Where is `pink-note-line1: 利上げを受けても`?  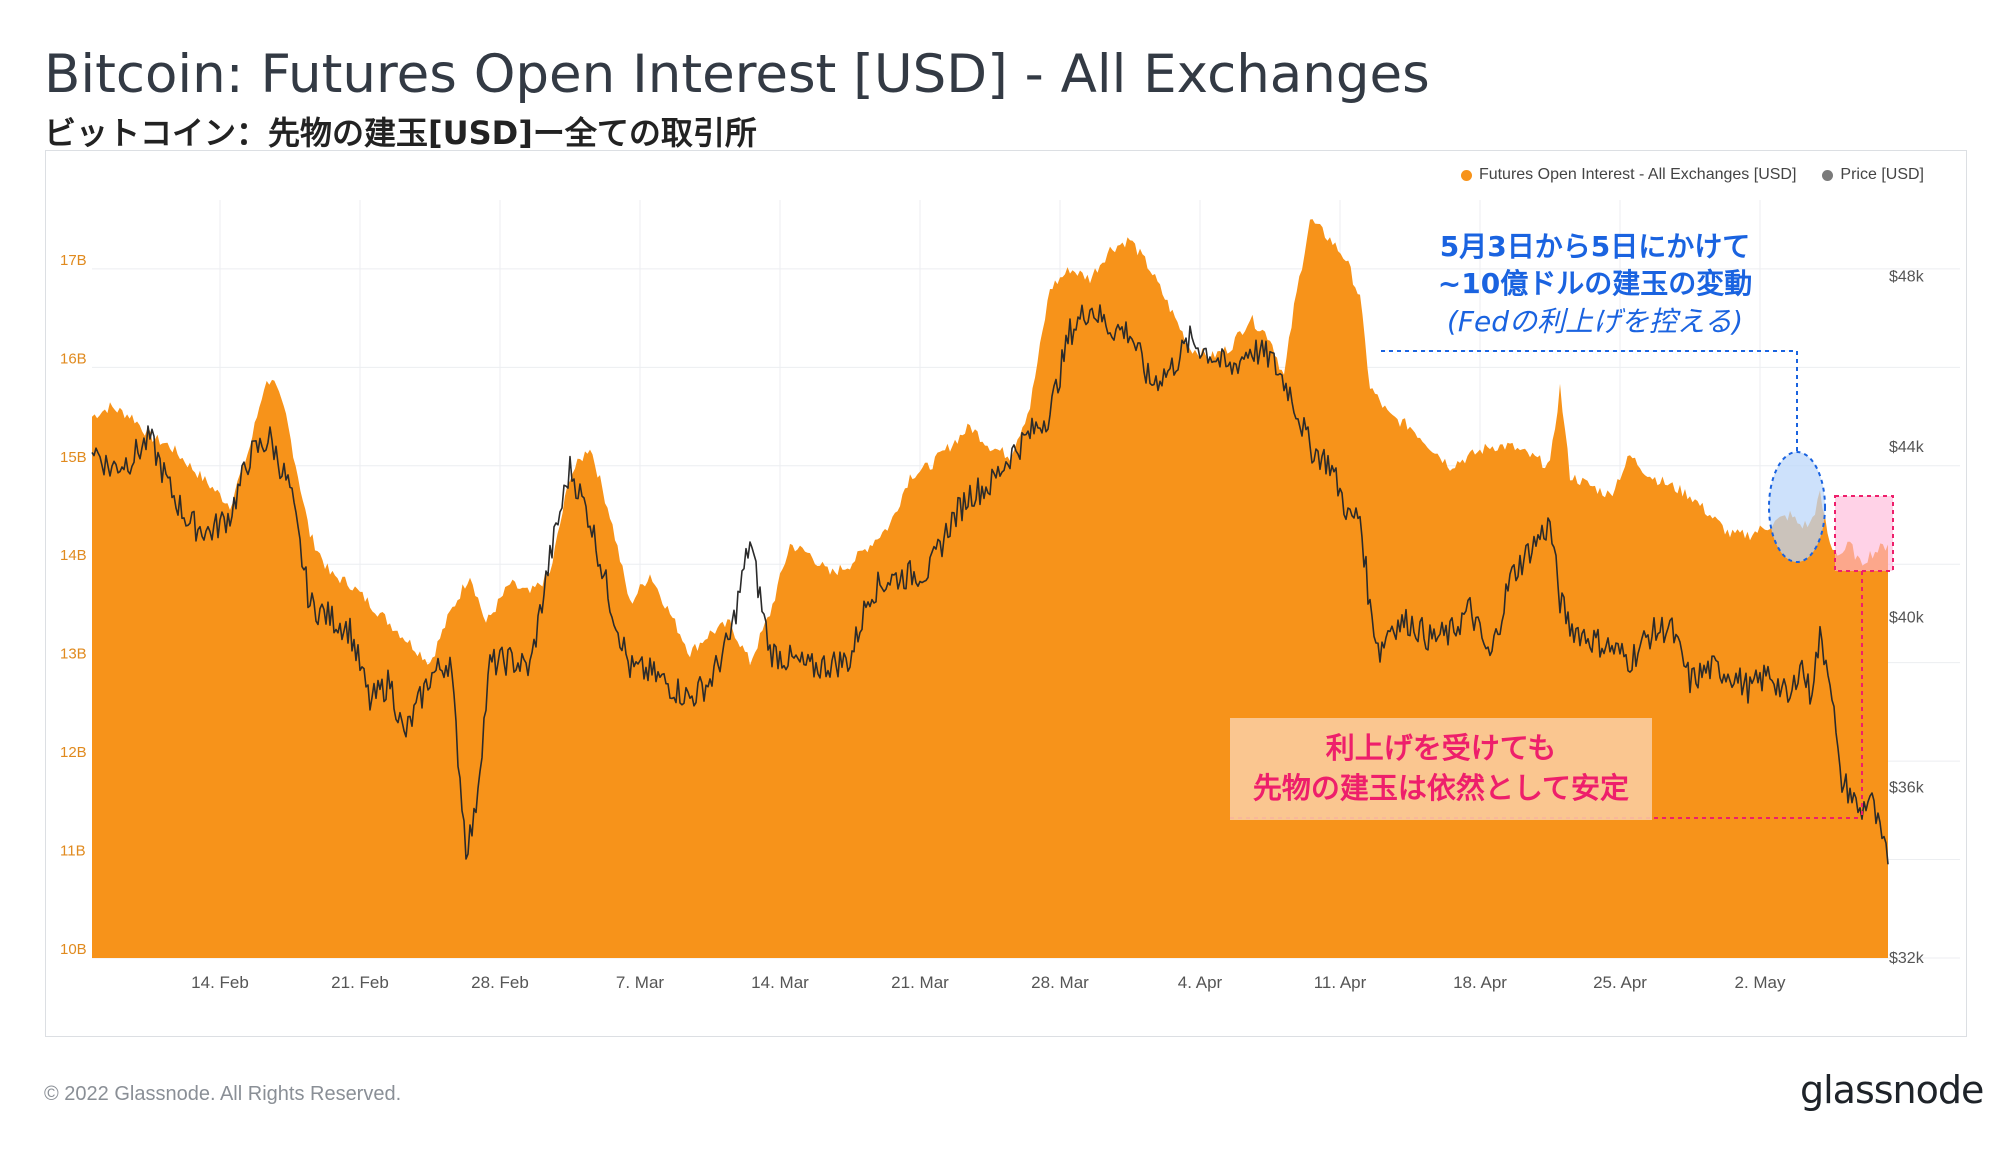 pink-note-line1: 利上げを受けても is located at coordinates (1441, 748).